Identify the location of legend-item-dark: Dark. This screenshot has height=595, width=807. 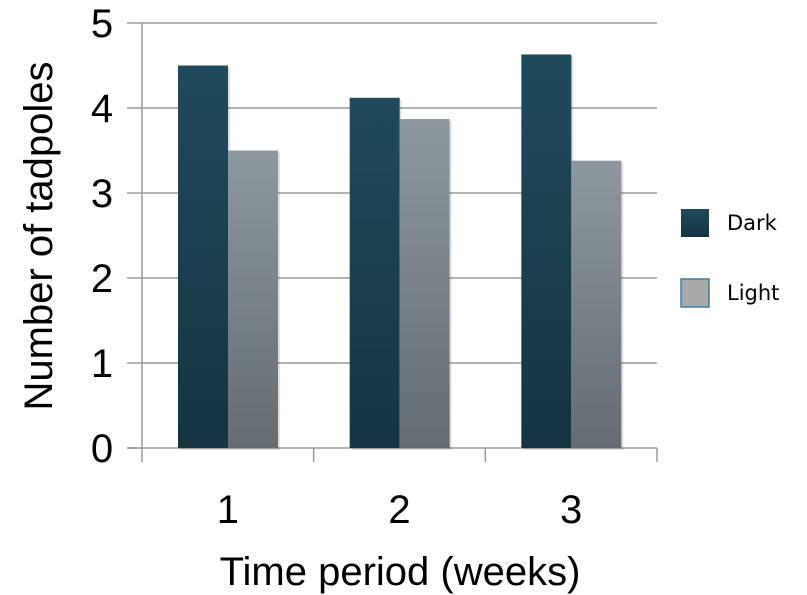
(729, 223).